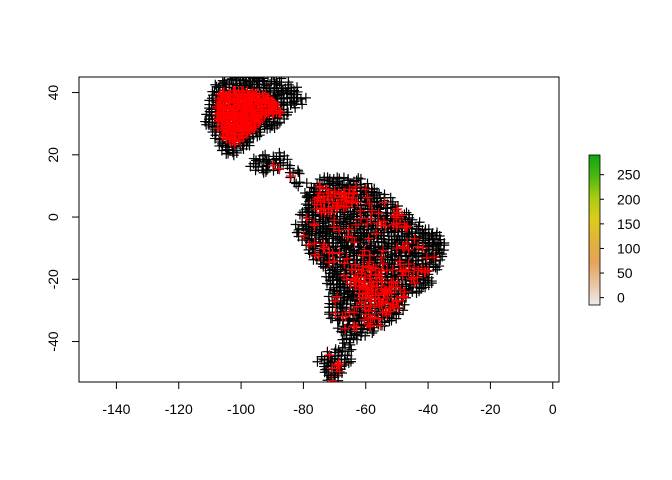 The image size is (672, 480). What do you see at coordinates (629, 199) in the screenshot?
I see `colorbar-tick-label: 200` at bounding box center [629, 199].